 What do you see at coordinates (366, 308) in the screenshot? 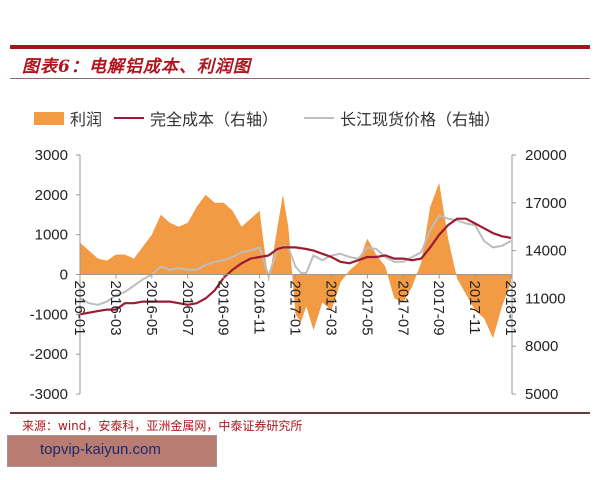
I see `x-tick-label: 2017-05` at bounding box center [366, 308].